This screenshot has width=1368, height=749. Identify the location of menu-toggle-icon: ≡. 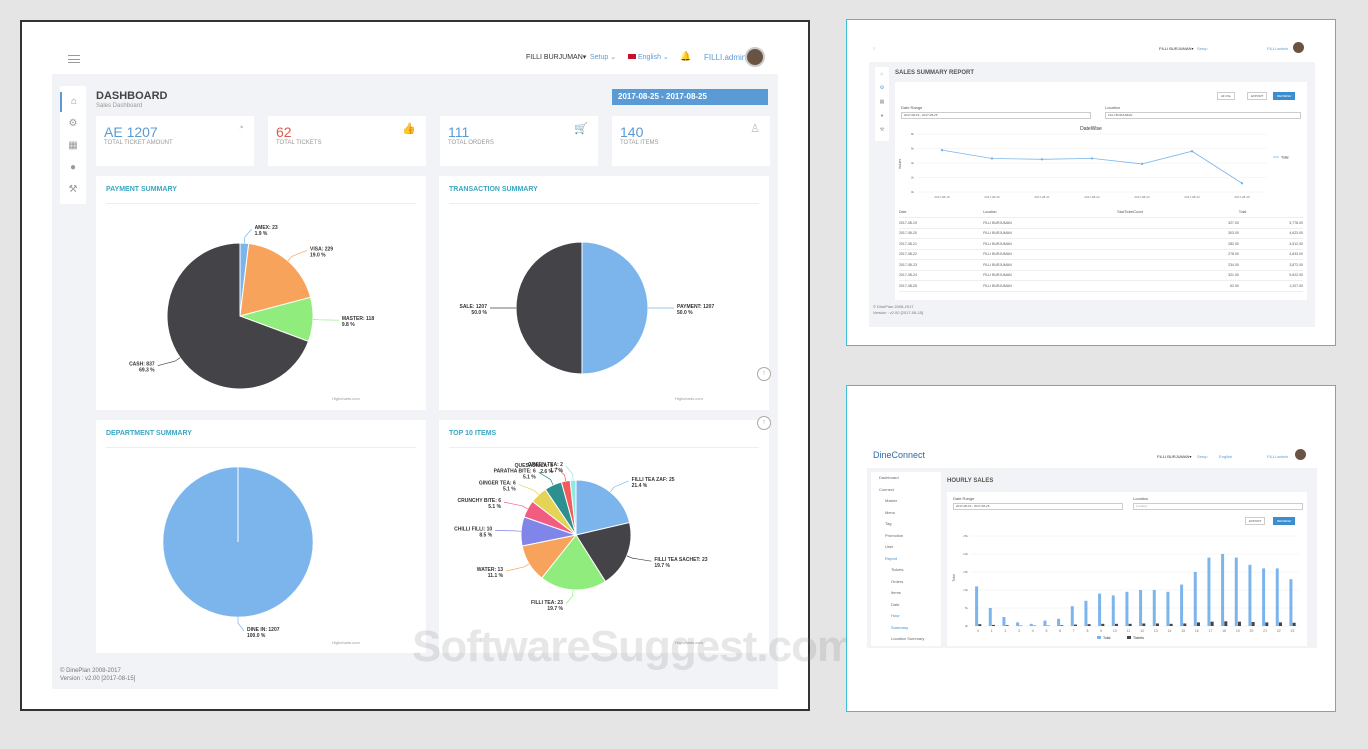
(874, 48).